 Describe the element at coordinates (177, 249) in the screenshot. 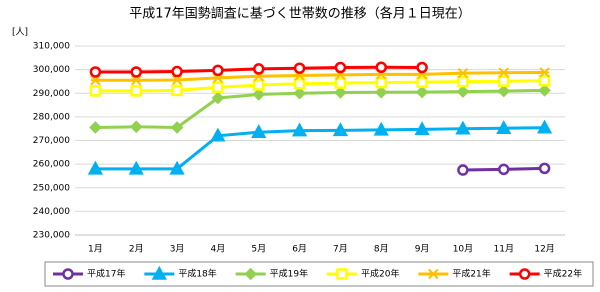

I see `x-tick-label: 3月` at that location.